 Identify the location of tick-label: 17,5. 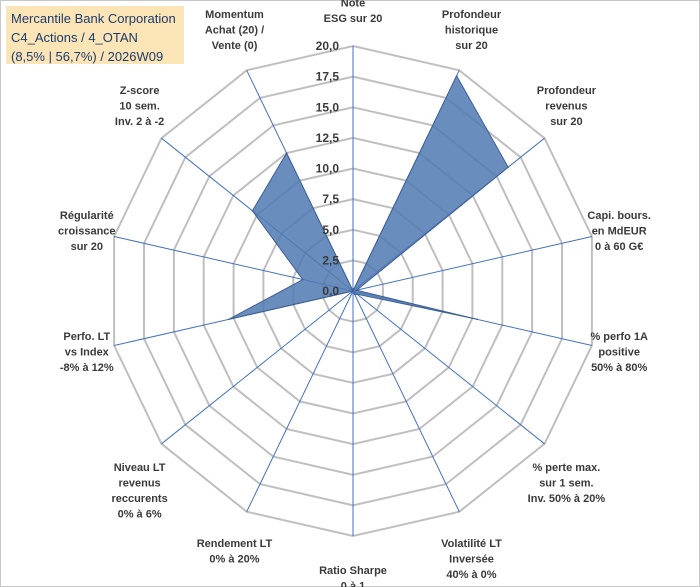
(328, 77).